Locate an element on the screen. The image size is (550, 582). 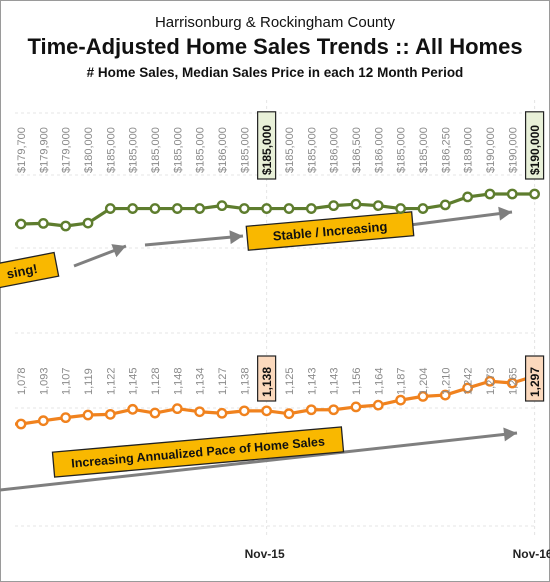
sales-label-highlight: 1,138 is located at coordinates (267, 378).